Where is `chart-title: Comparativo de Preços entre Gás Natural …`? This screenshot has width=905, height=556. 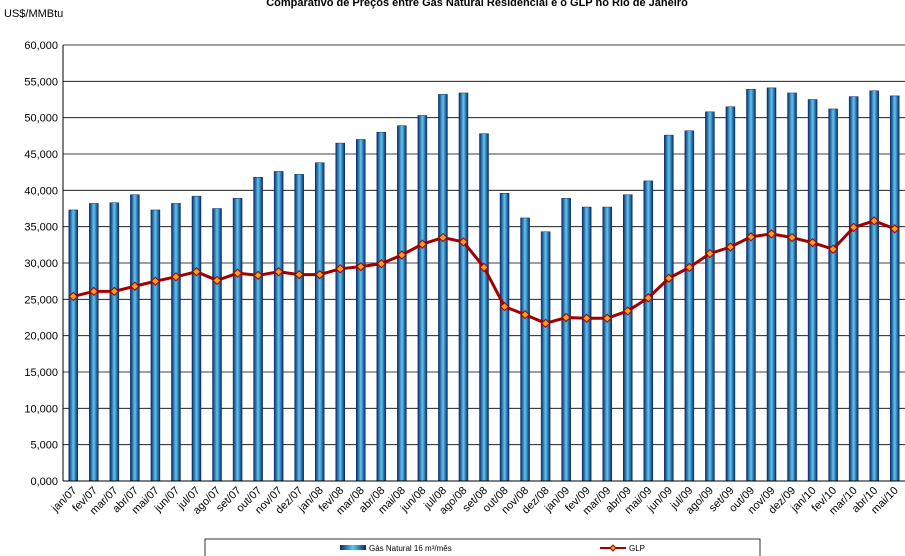
chart-title: Comparativo de Preços entre Gás Natural … is located at coordinates (477, 4).